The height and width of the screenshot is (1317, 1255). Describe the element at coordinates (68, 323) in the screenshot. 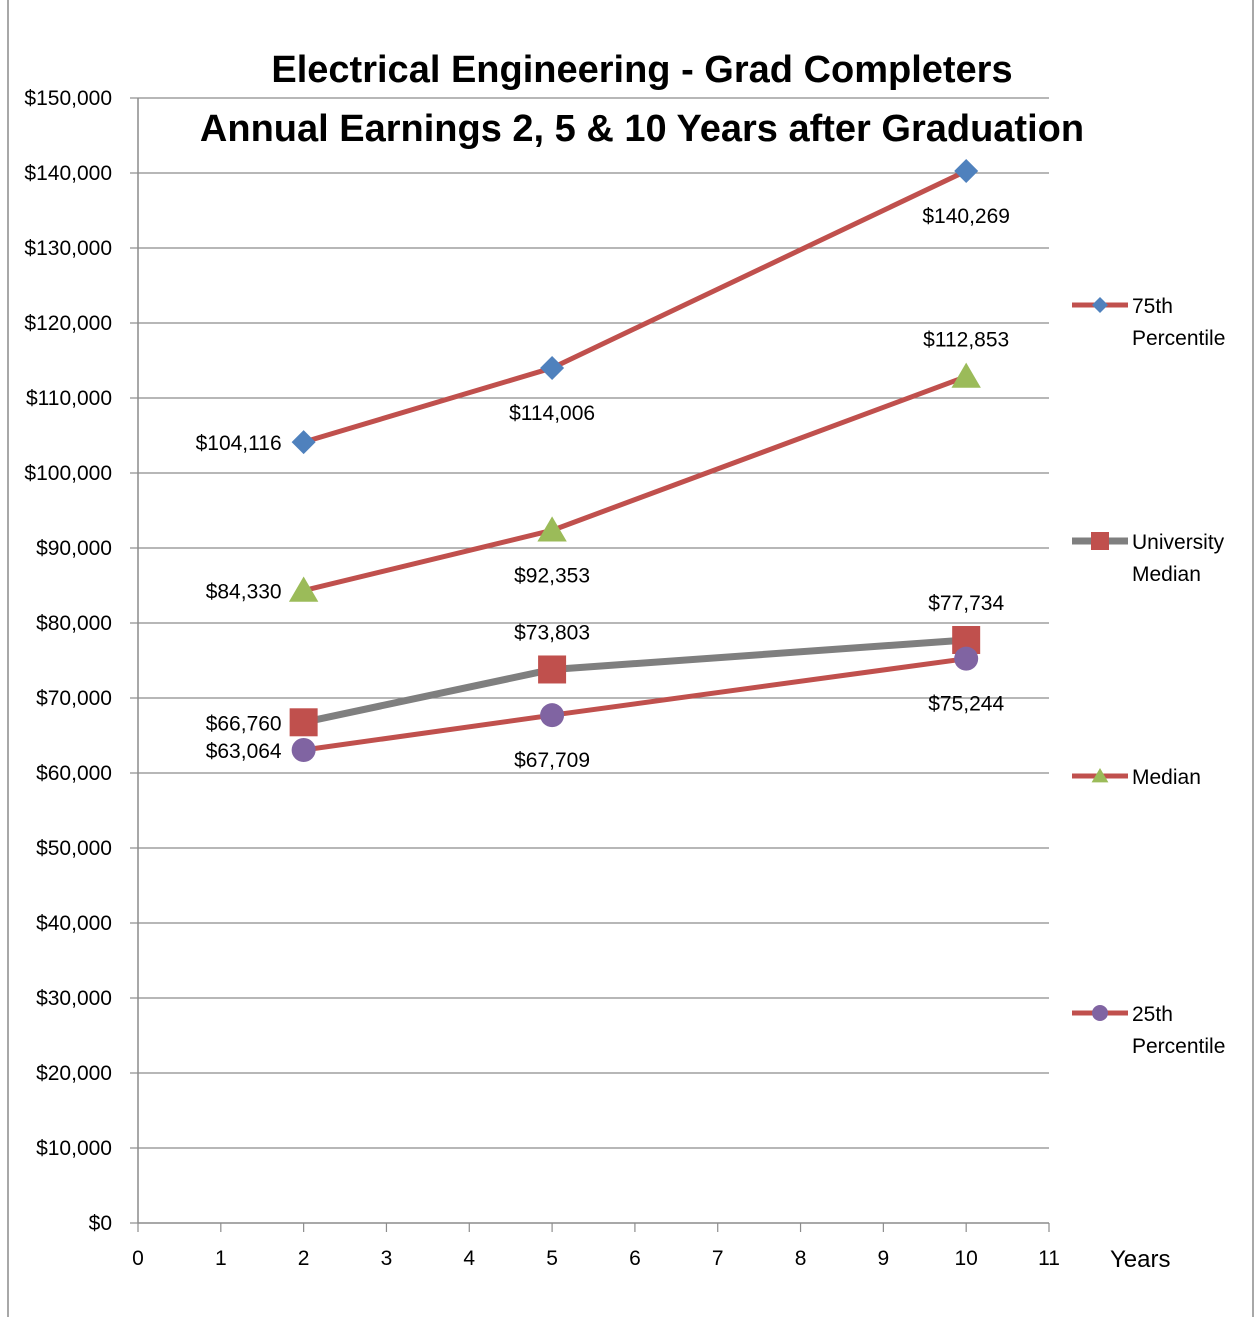

I see `y-tick-label: $120,000` at that location.